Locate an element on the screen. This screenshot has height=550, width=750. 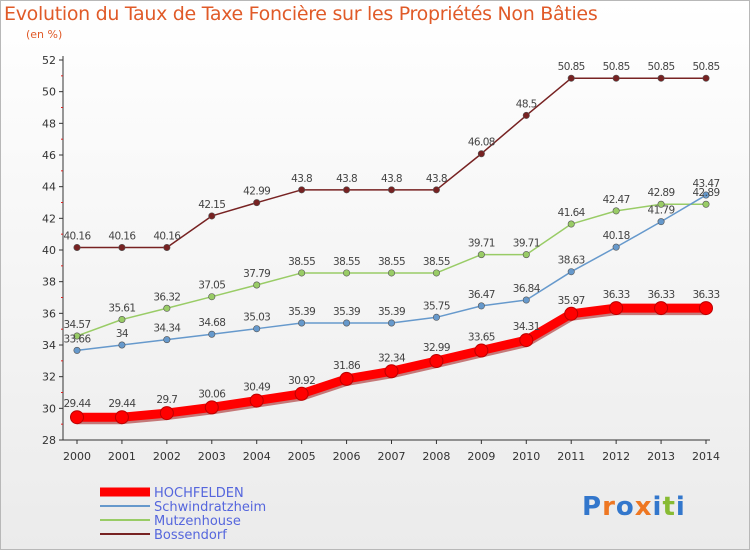
data-label-mutzenhouse: 39.71 is located at coordinates (481, 244).